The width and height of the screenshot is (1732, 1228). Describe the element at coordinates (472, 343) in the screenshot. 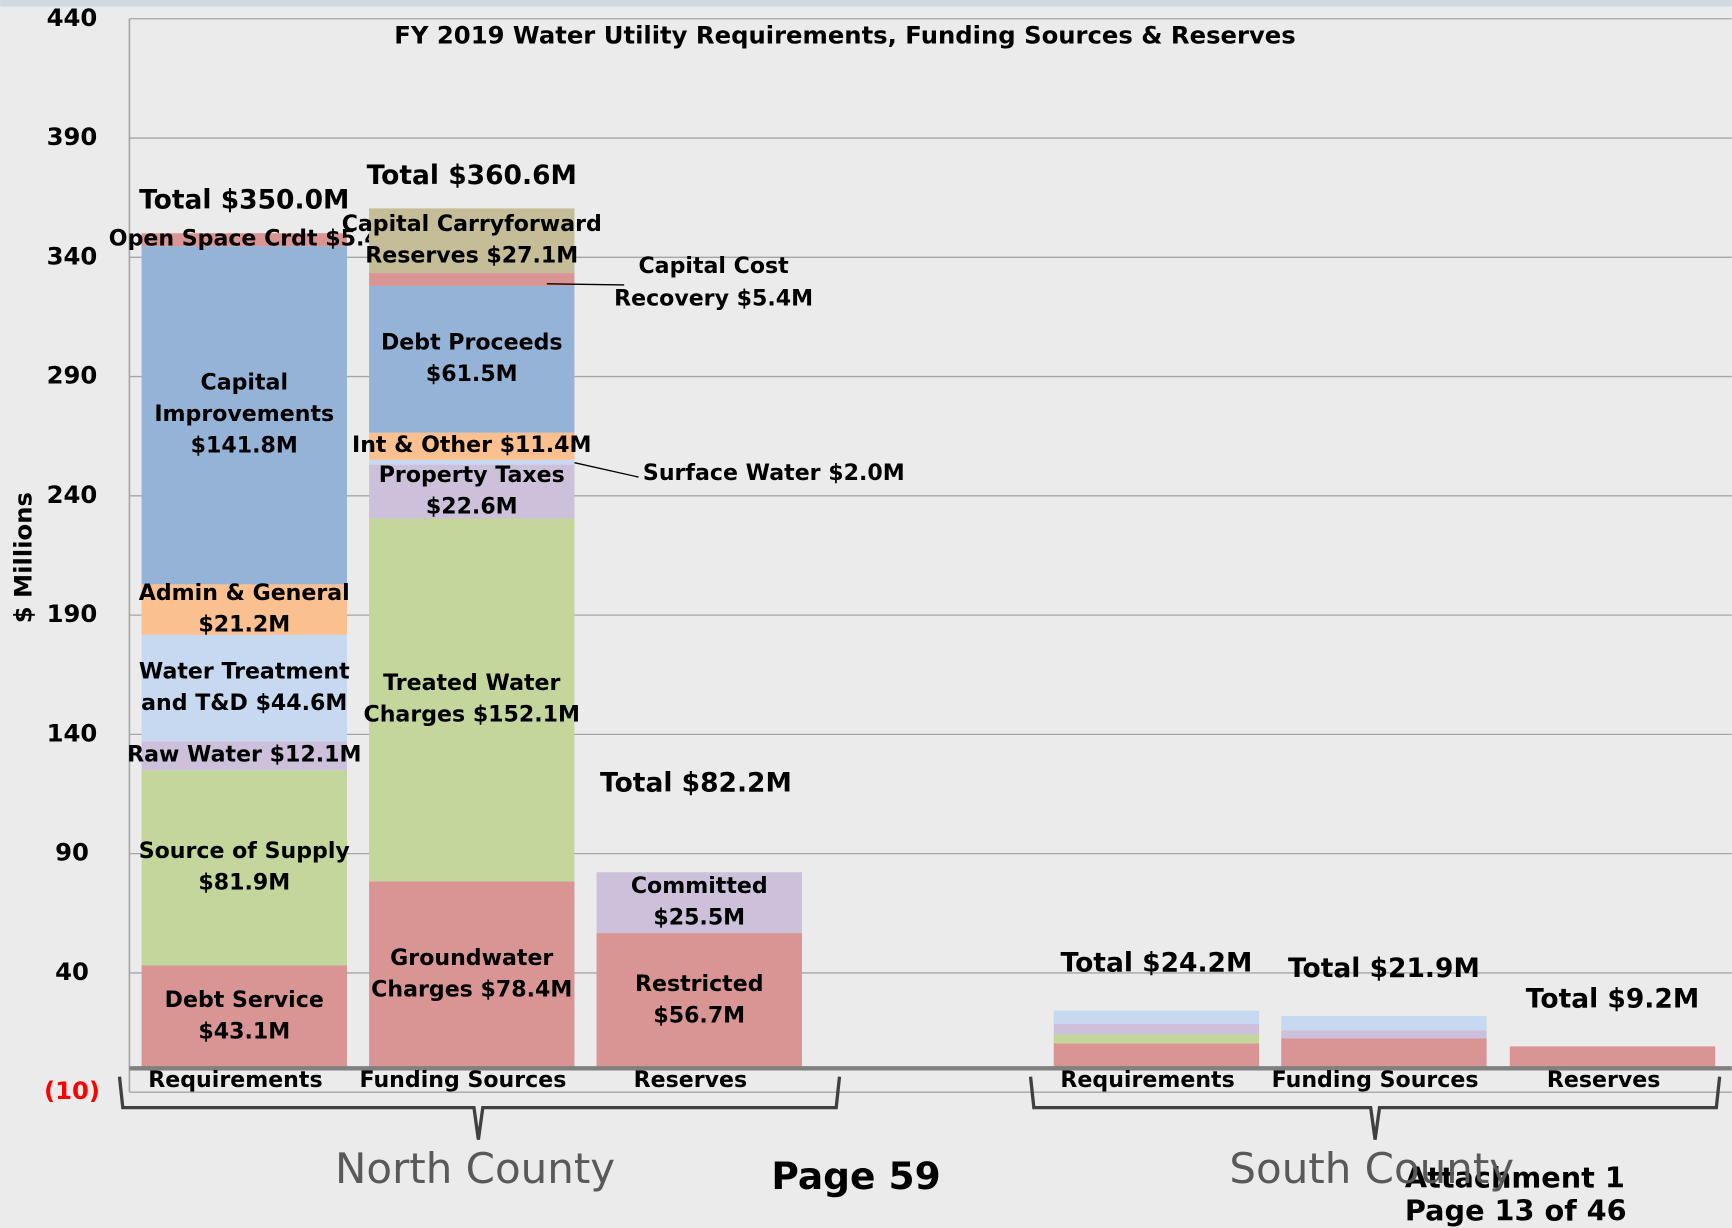

I see `segment-label: Debt Proceeds` at that location.